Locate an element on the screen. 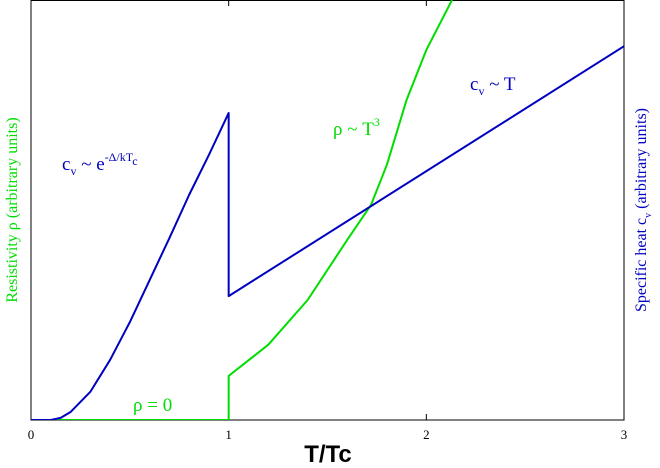  x-tick-label: 3 is located at coordinates (624, 434).